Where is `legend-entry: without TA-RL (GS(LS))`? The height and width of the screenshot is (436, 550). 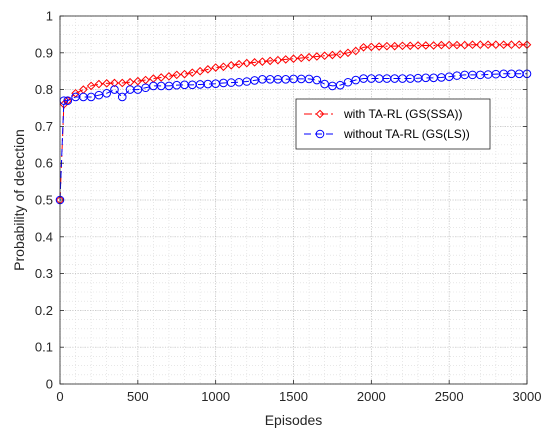
legend-entry: without TA-RL (GS(LS)) is located at coordinates (387, 134).